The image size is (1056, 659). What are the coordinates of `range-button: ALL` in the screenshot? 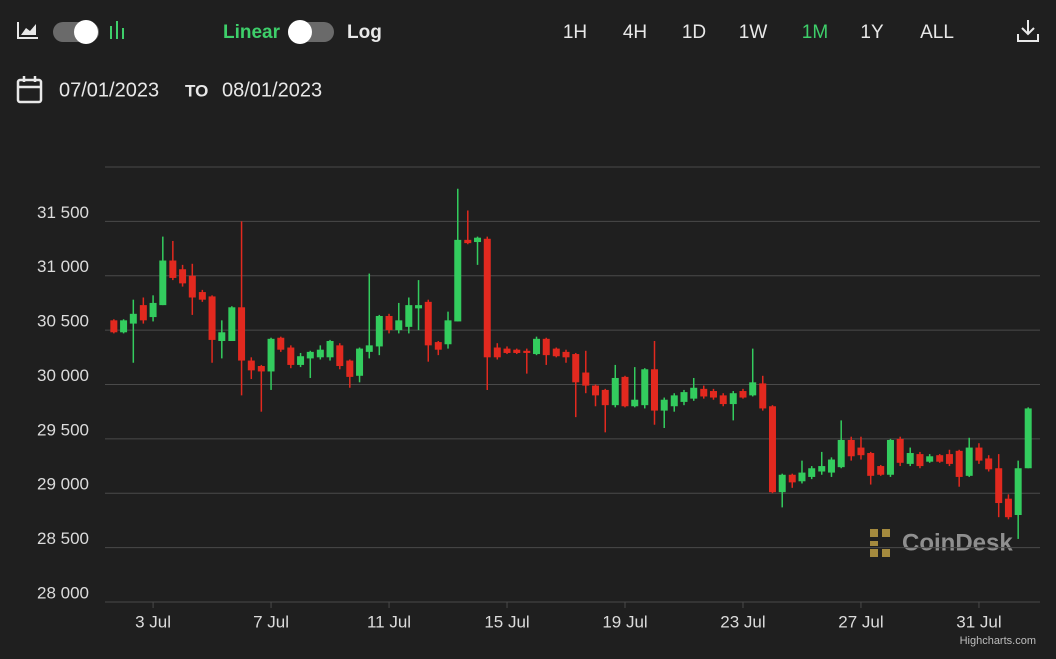 It's located at (937, 32).